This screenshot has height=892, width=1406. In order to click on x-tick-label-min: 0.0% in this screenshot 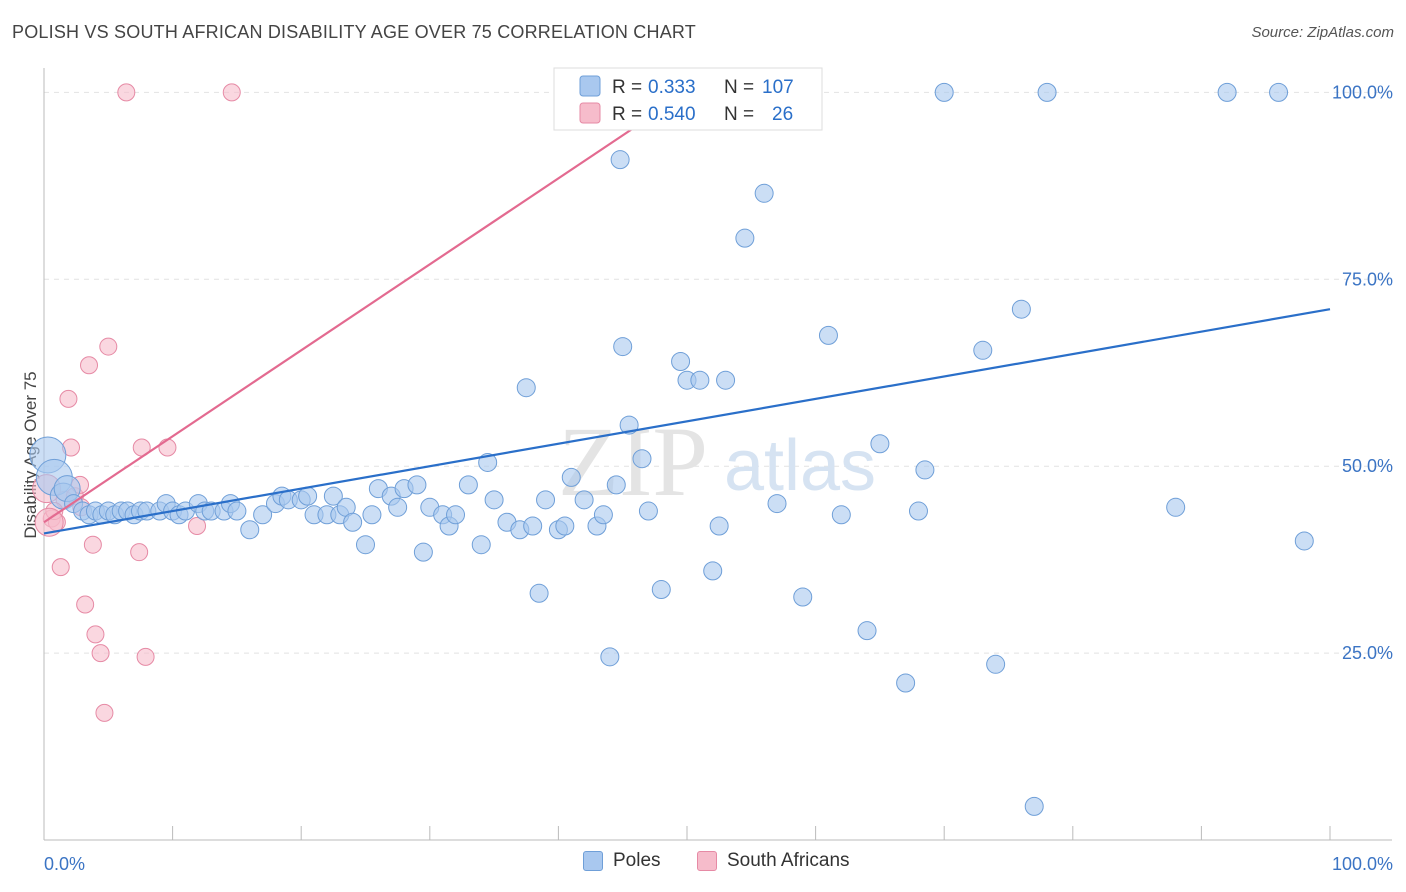, I will do `click(64, 864)`.